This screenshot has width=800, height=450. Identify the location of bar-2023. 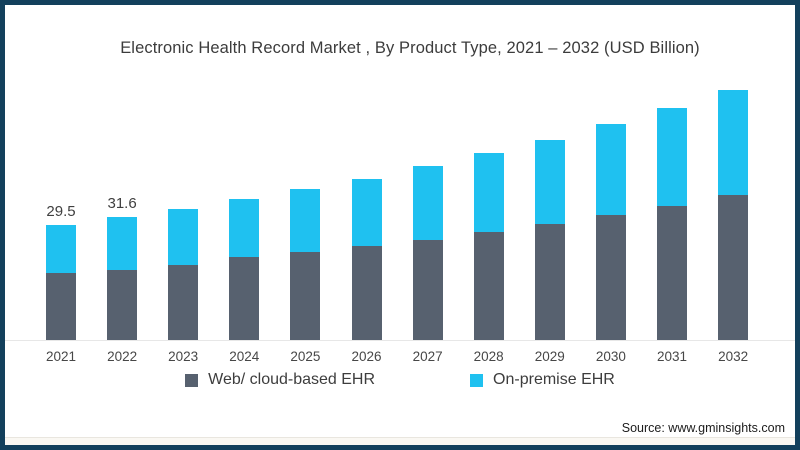
(183, 274).